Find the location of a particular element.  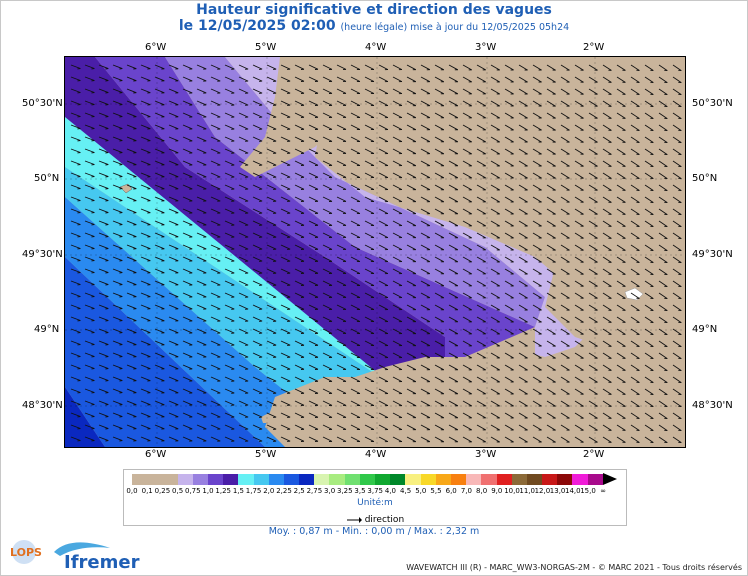

legend-label: 1,0 is located at coordinates (208, 491).